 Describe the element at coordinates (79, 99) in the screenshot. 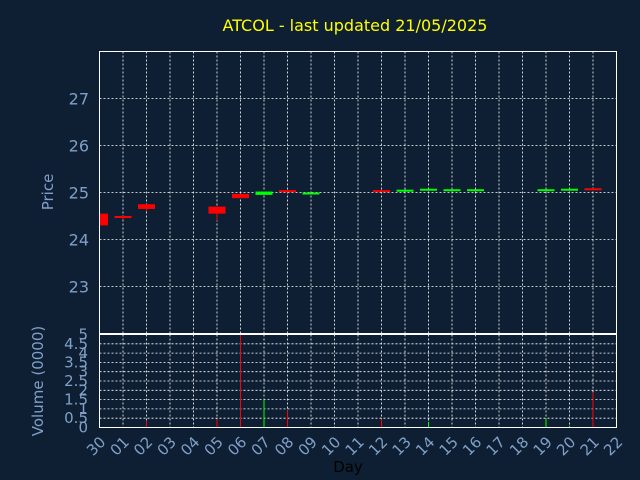

I see `price-tick-label: 27` at that location.